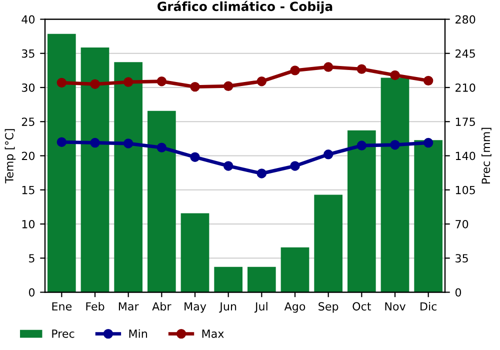 This screenshot has width=500, height=350. Describe the element at coordinates (31, 258) in the screenshot. I see `y-tick-label: 5` at that location.